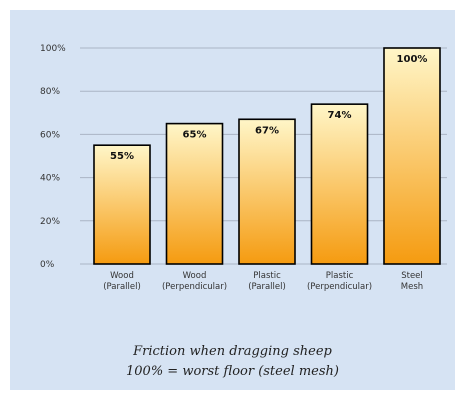  I want to click on y-tick-label: 20%, so click(50, 222).